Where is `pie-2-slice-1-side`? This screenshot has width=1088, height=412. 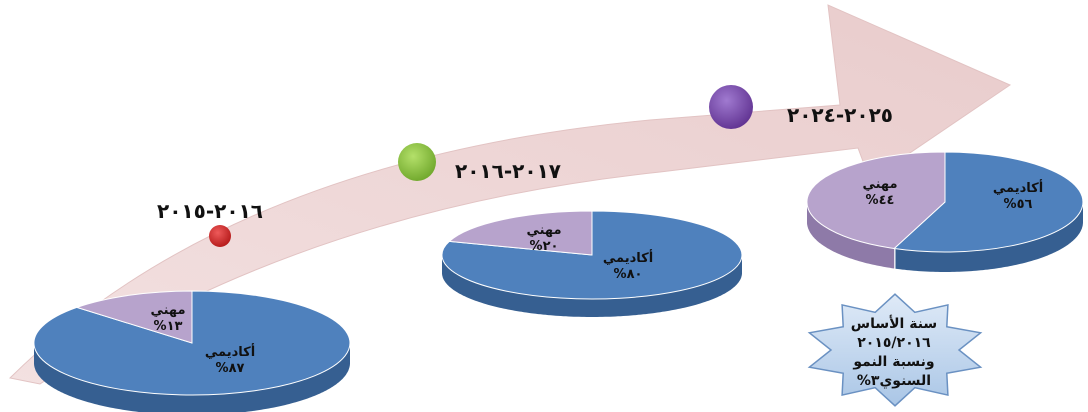 pie-2-slice-1-side is located at coordinates (592, 286).